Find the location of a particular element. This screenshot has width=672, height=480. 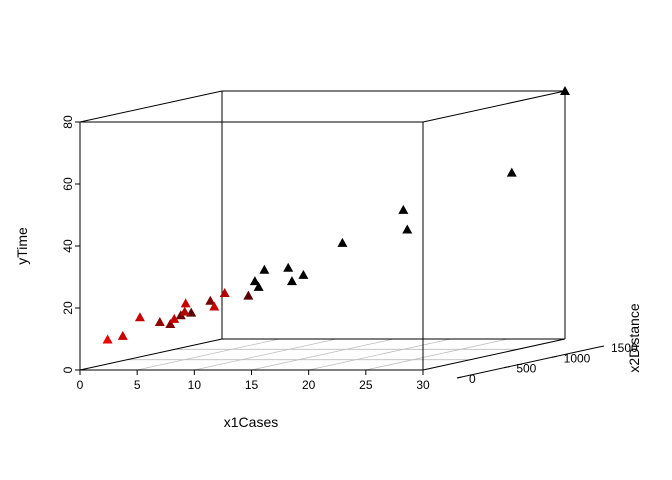

z-tick-label: 40 is located at coordinates (68, 246).